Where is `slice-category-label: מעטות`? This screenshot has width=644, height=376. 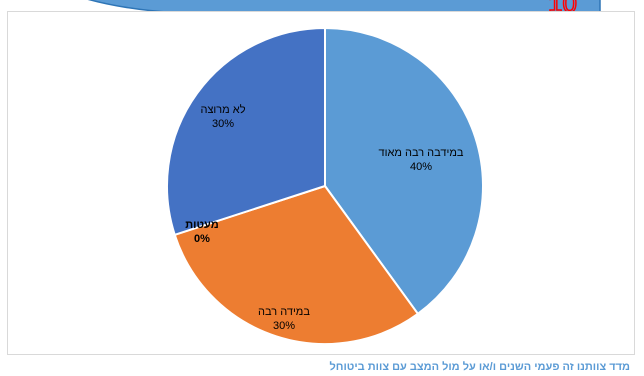
slice-category-label: מעטות is located at coordinates (201, 225).